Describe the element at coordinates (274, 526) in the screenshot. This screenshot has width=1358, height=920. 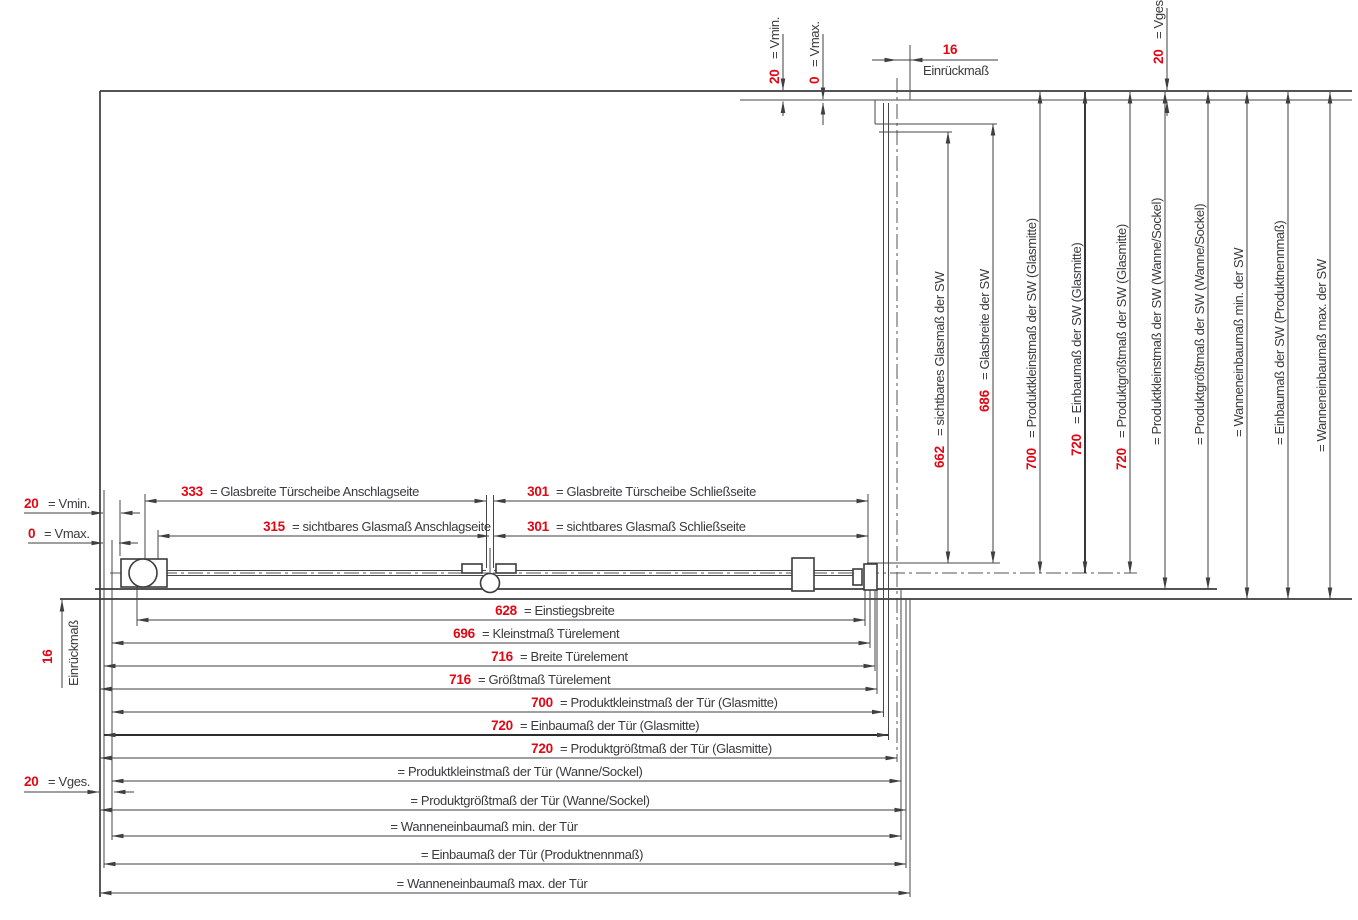
I see `dim-value: 315` at that location.